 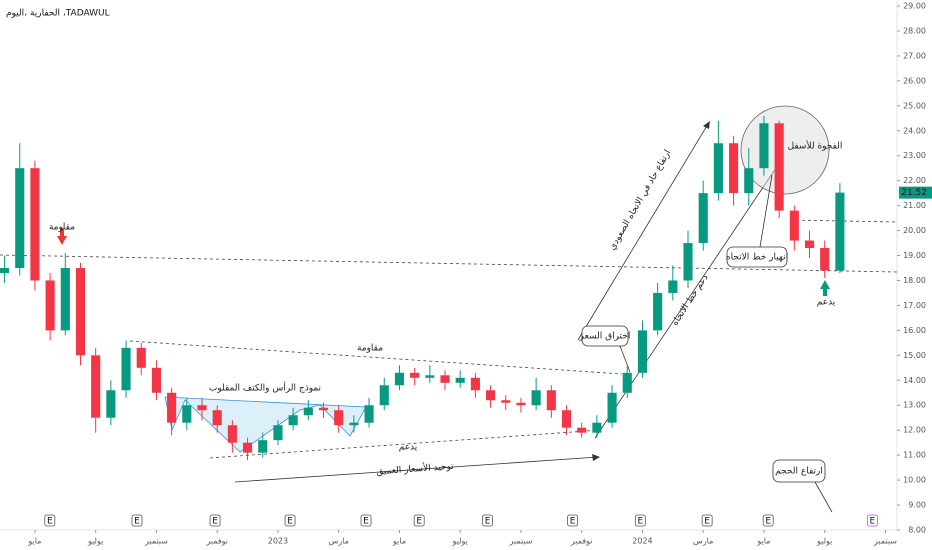 I want to click on x-tick-label: 2023, so click(x=278, y=541).